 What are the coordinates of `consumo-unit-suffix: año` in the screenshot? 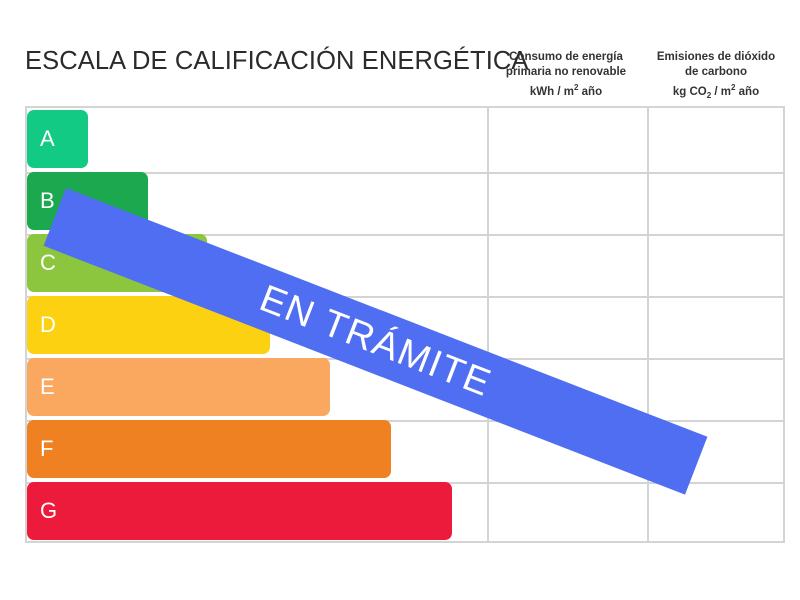 It's located at (590, 91).